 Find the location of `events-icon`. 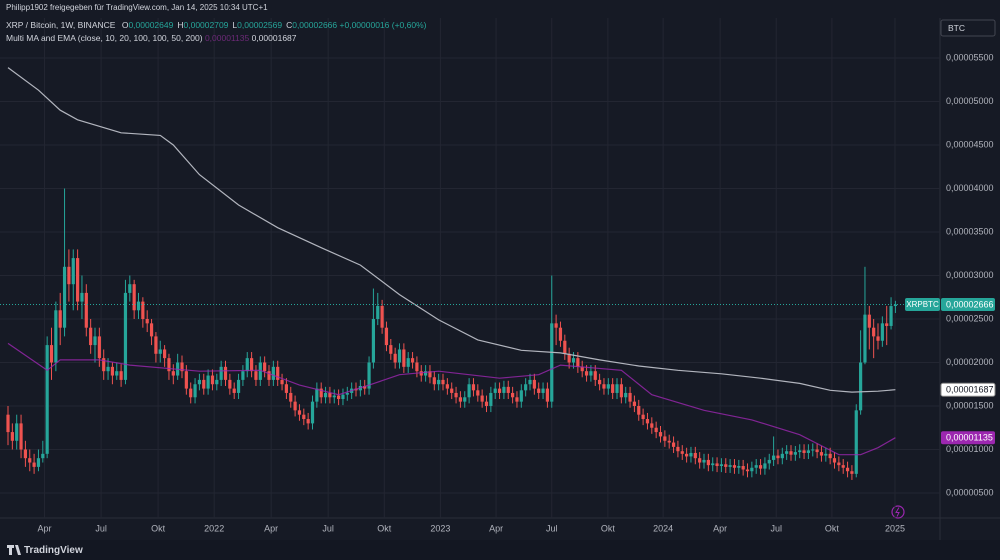

events-icon is located at coordinates (898, 512).